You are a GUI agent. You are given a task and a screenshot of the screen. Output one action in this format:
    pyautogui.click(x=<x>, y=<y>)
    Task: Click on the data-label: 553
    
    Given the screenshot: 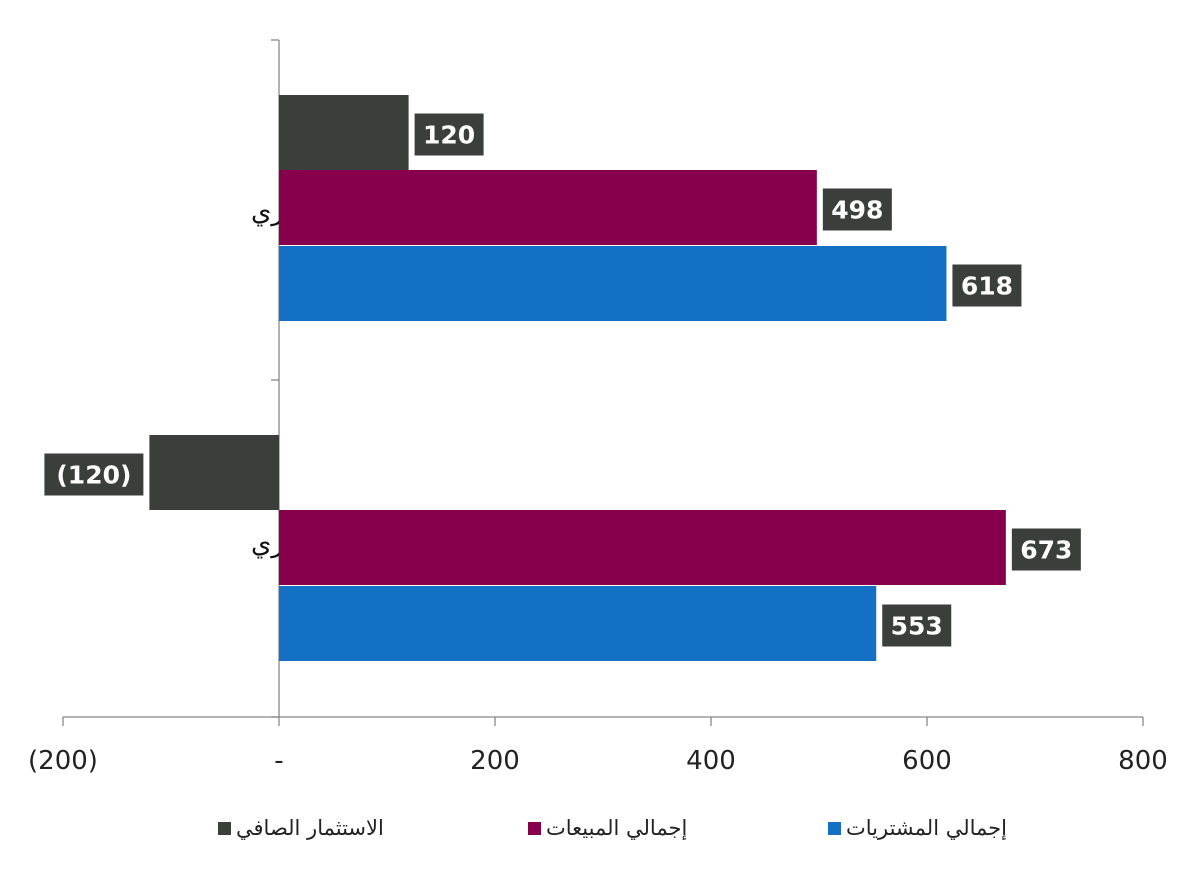 What is the action you would take?
    pyautogui.click(x=917, y=626)
    